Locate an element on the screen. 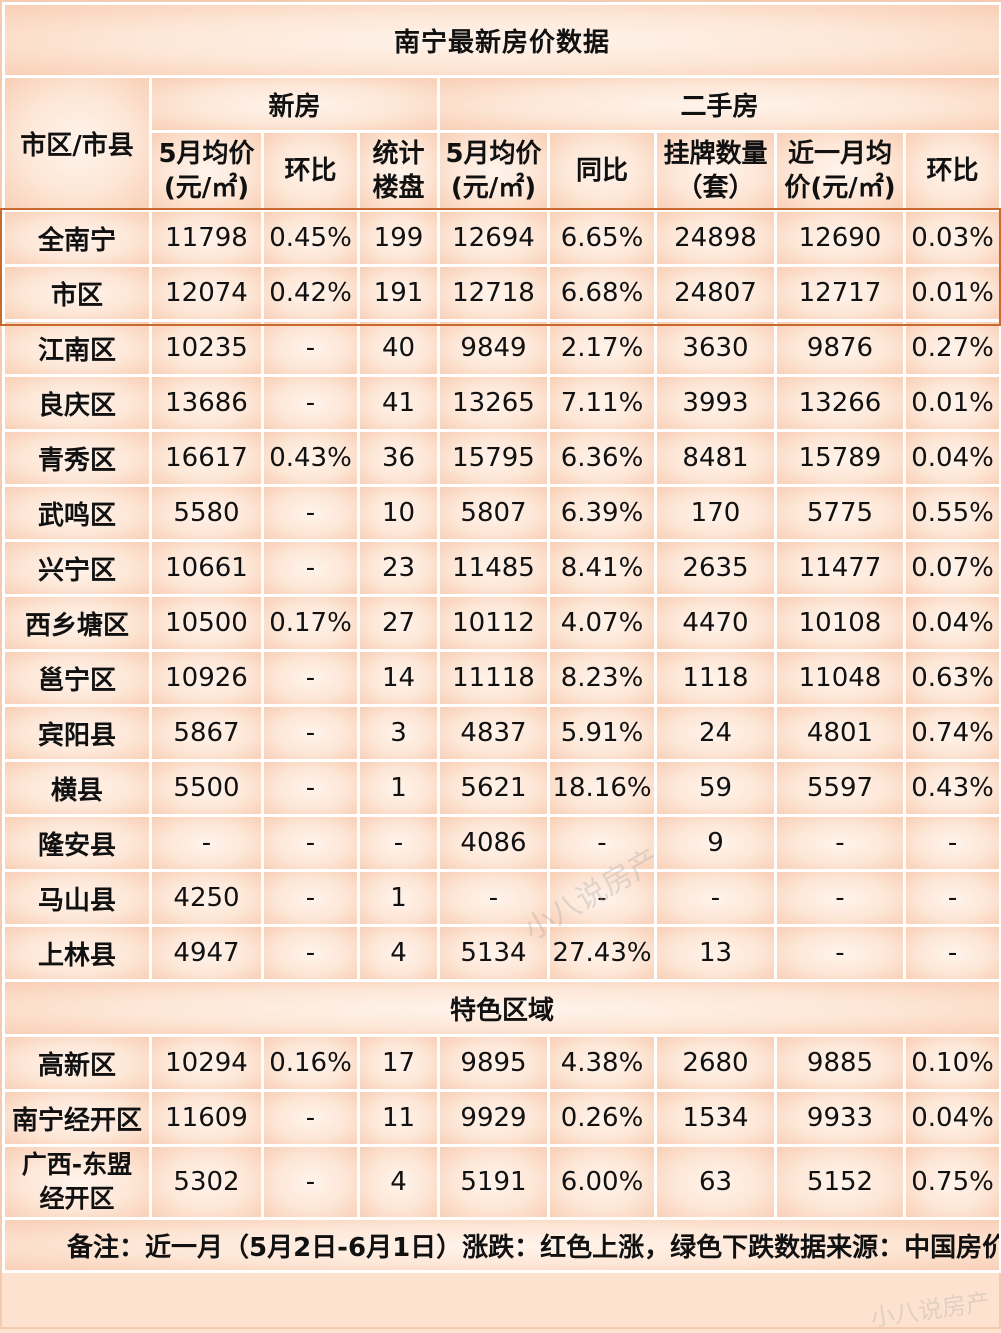 The height and width of the screenshot is (1333, 1001). section-title: 特色区域 is located at coordinates (501, 1008).